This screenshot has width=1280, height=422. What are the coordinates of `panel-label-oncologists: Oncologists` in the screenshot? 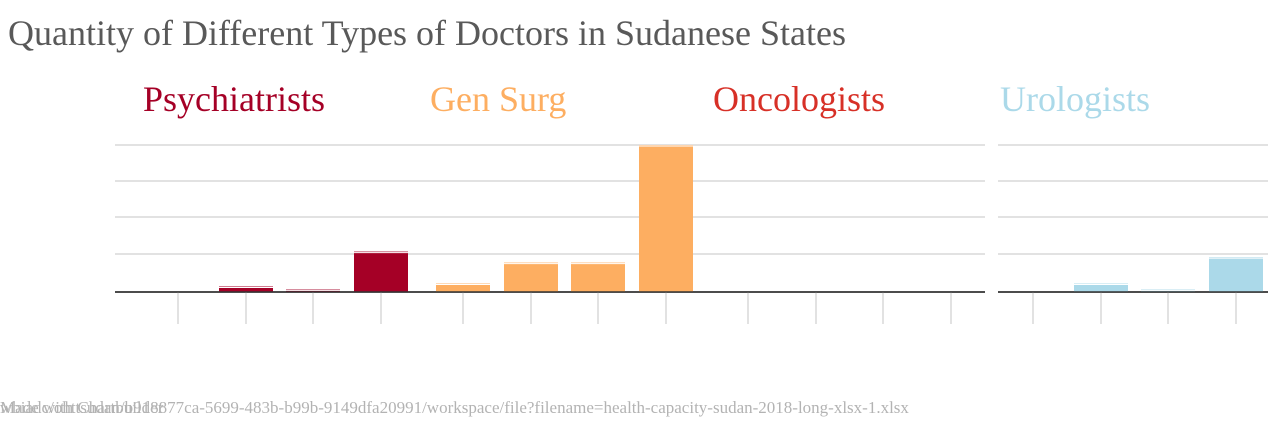 It's located at (799, 99).